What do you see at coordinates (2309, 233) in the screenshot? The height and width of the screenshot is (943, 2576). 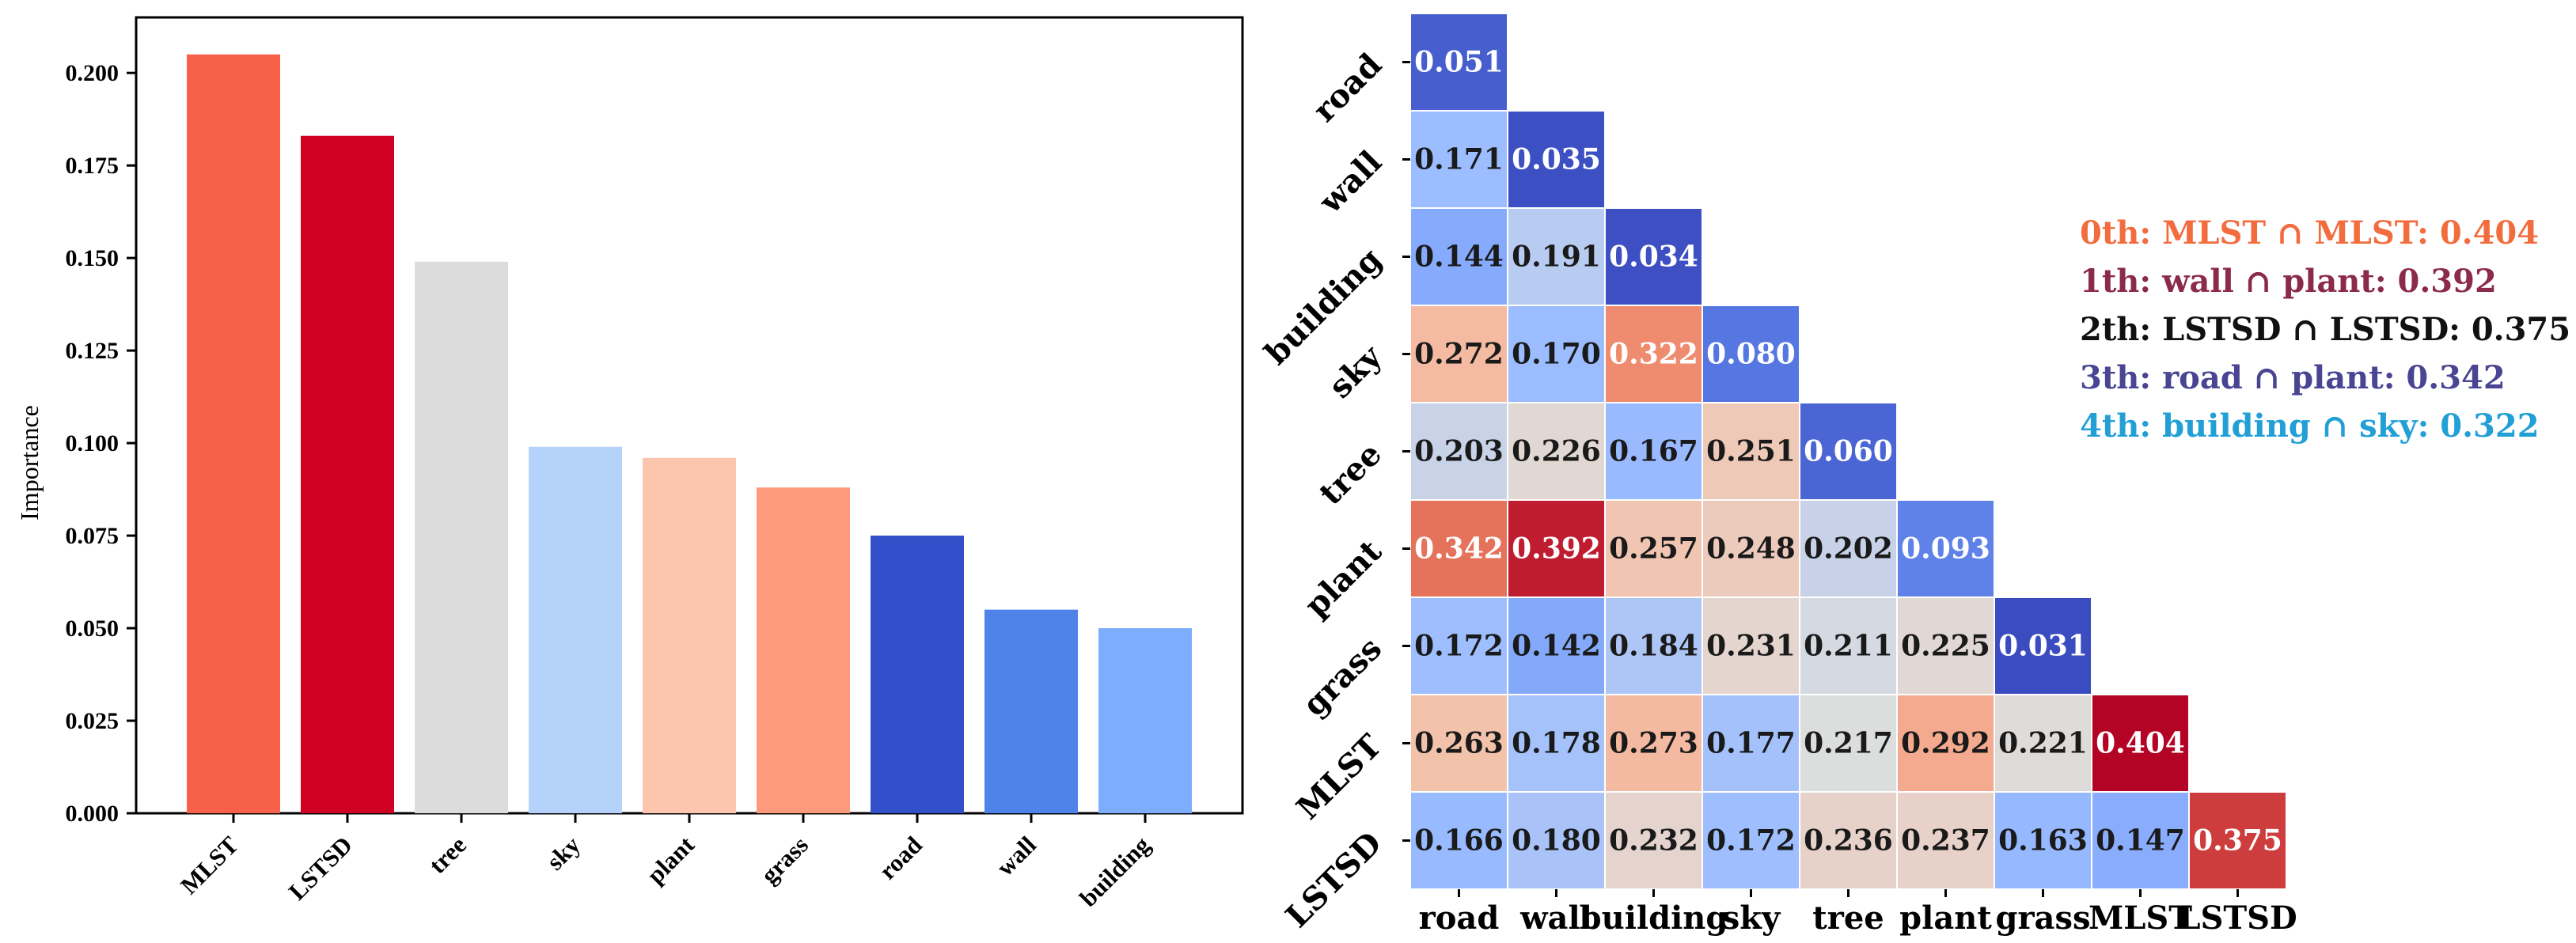 I see `top-pair-annotation: 0th: MLST ∩ MLST: 0.404` at bounding box center [2309, 233].